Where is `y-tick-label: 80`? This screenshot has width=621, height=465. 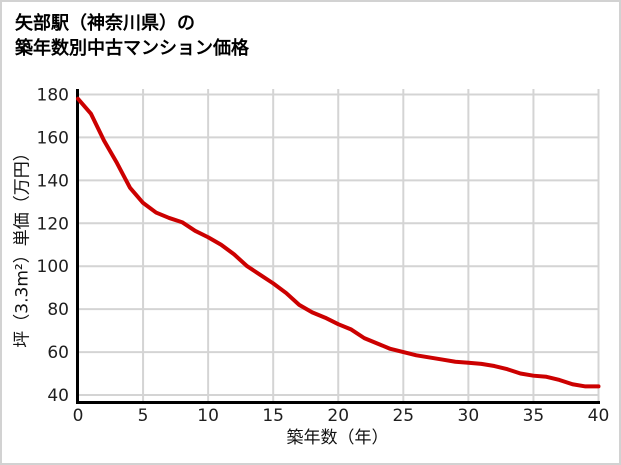
y-tick-label: 80 is located at coordinates (58, 310).